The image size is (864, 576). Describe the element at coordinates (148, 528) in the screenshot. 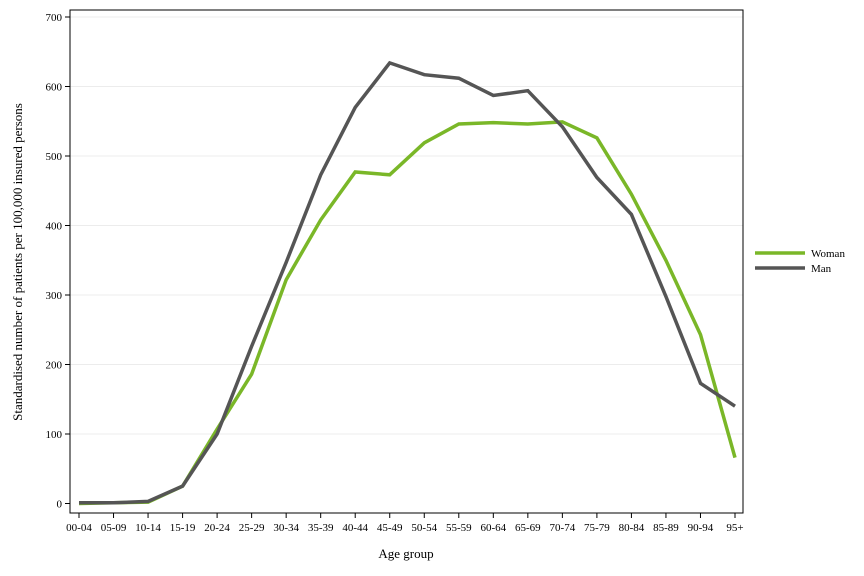

I see `x-tick-label: 10-14` at that location.